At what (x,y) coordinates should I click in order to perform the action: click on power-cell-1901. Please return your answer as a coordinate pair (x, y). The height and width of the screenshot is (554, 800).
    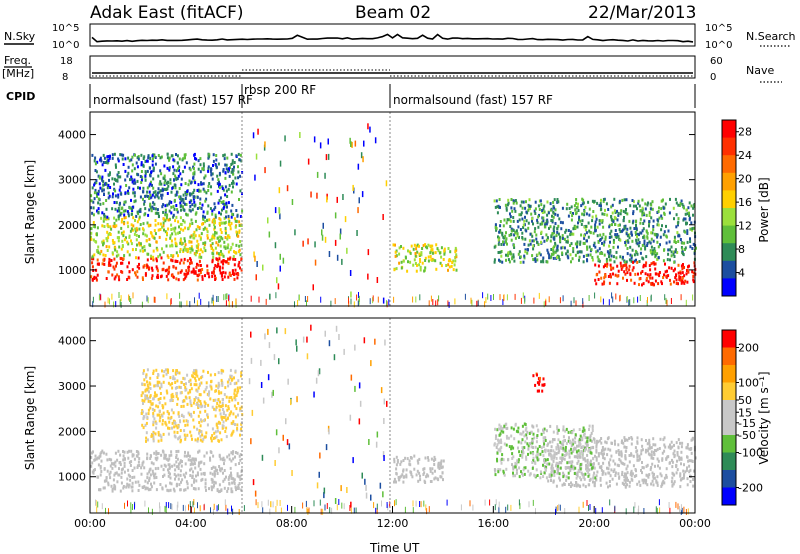
    Looking at the image, I should click on (616, 258).